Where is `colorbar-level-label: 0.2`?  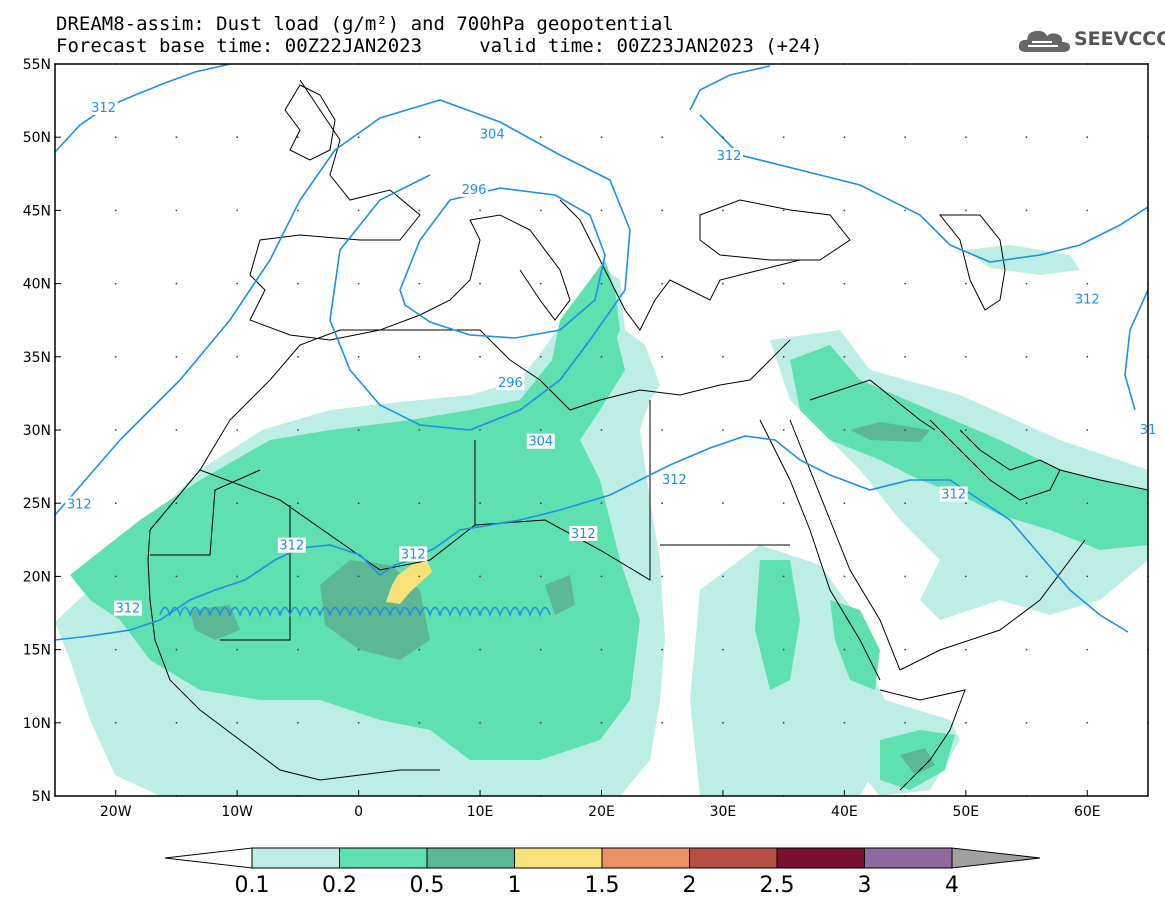 colorbar-level-label: 0.2 is located at coordinates (339, 885).